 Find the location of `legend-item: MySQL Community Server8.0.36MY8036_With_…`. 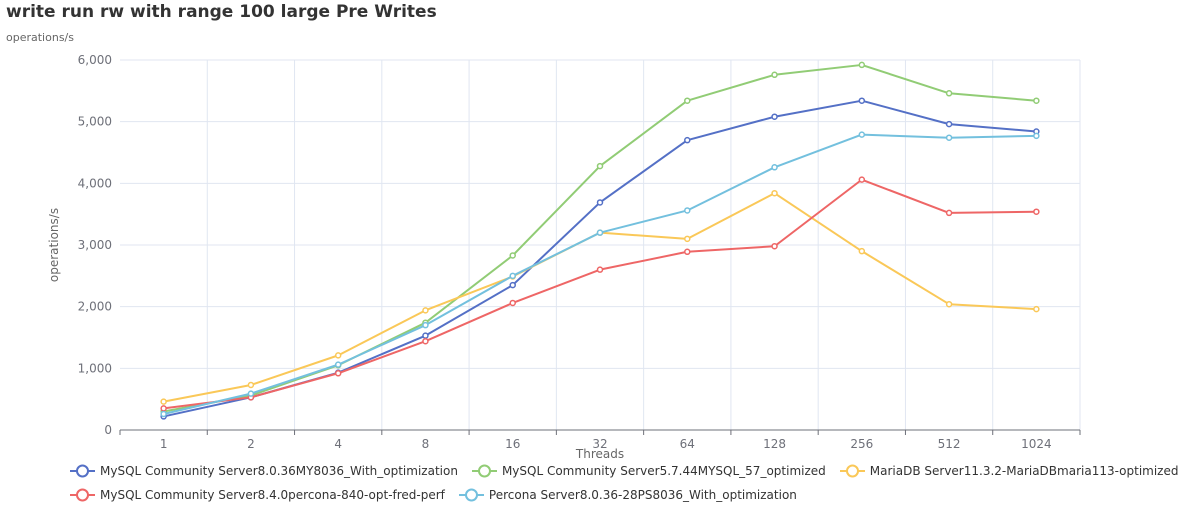

legend-item: MySQL Community Server8.0.36MY8036_With_… is located at coordinates (264, 471).